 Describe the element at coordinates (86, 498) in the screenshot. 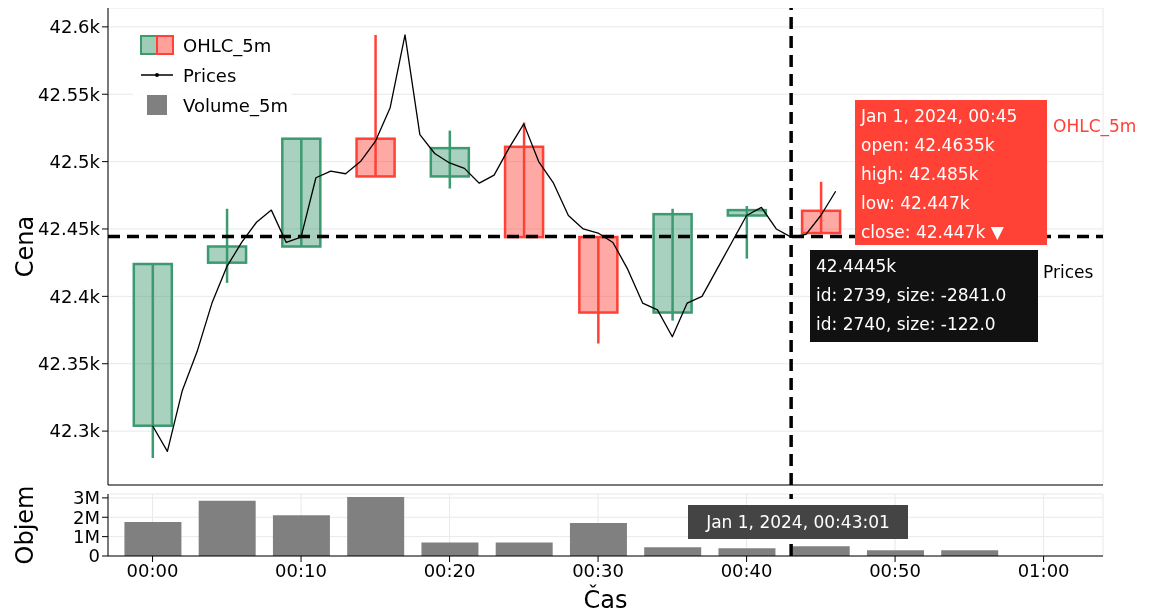

I see `y-tick-label: 3M` at that location.